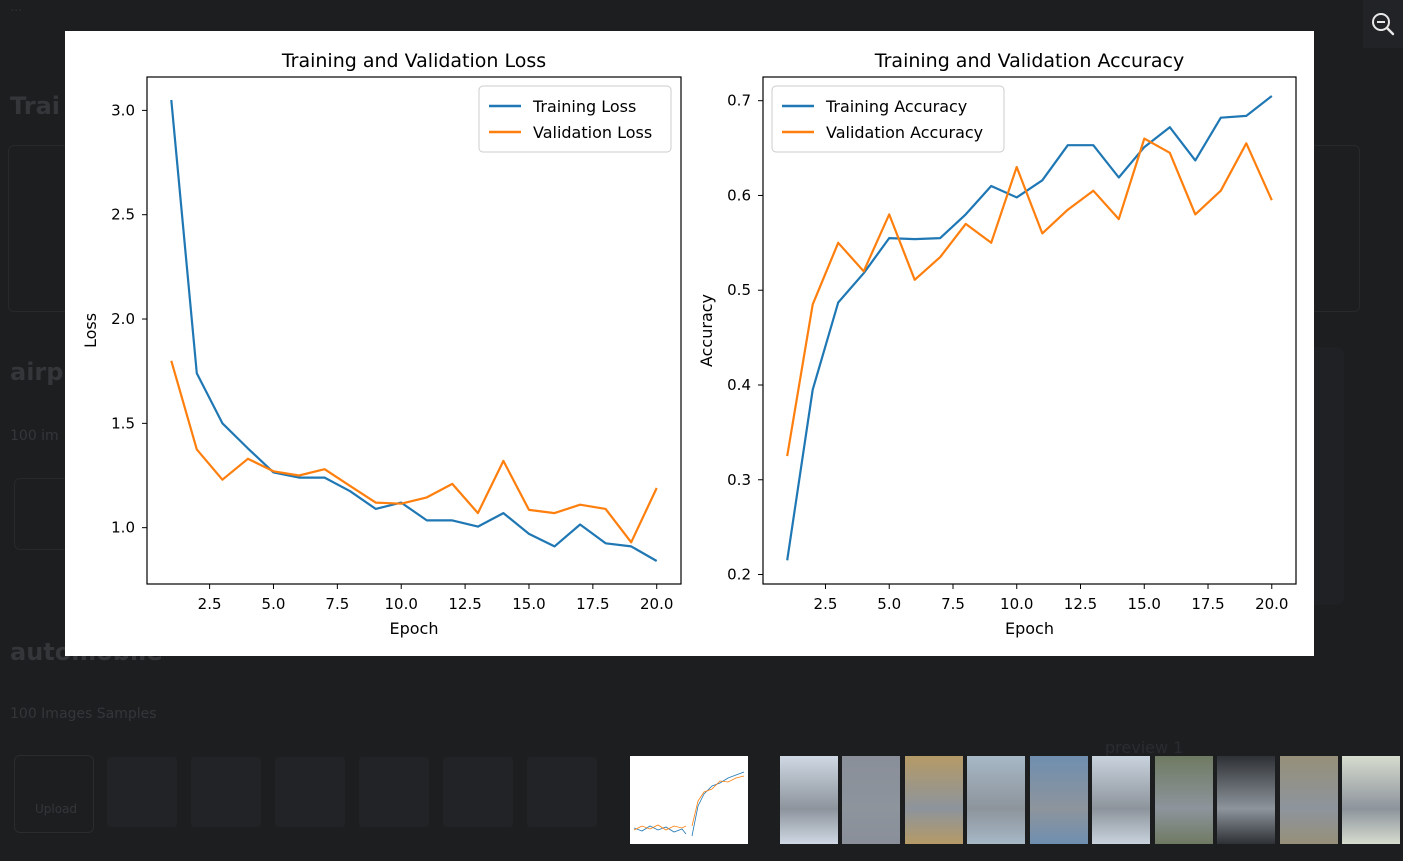 This screenshot has height=861, width=1403. What do you see at coordinates (1207, 604) in the screenshot?
I see `x-tick-label: 17.5` at bounding box center [1207, 604].